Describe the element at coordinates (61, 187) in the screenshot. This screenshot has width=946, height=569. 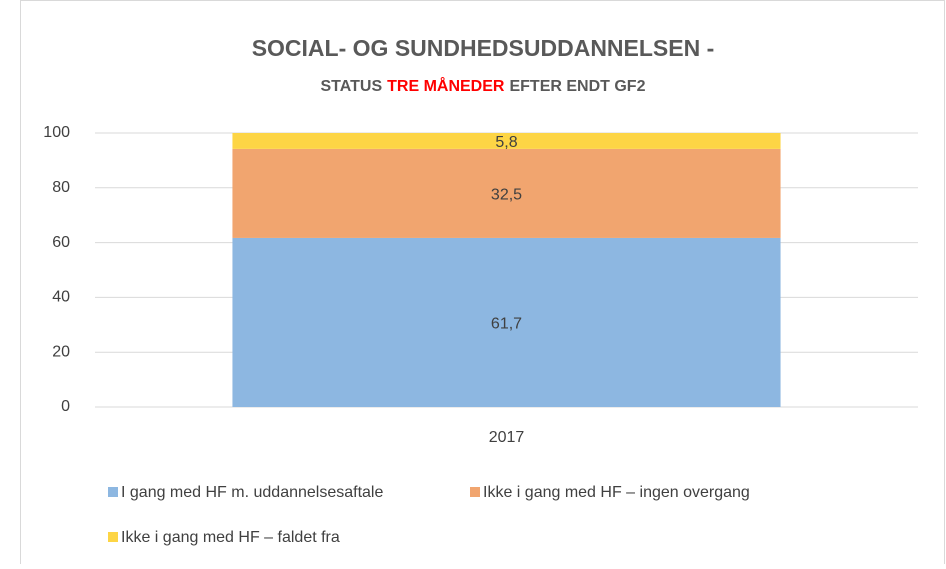
I see `y-tick-label: 80` at that location.